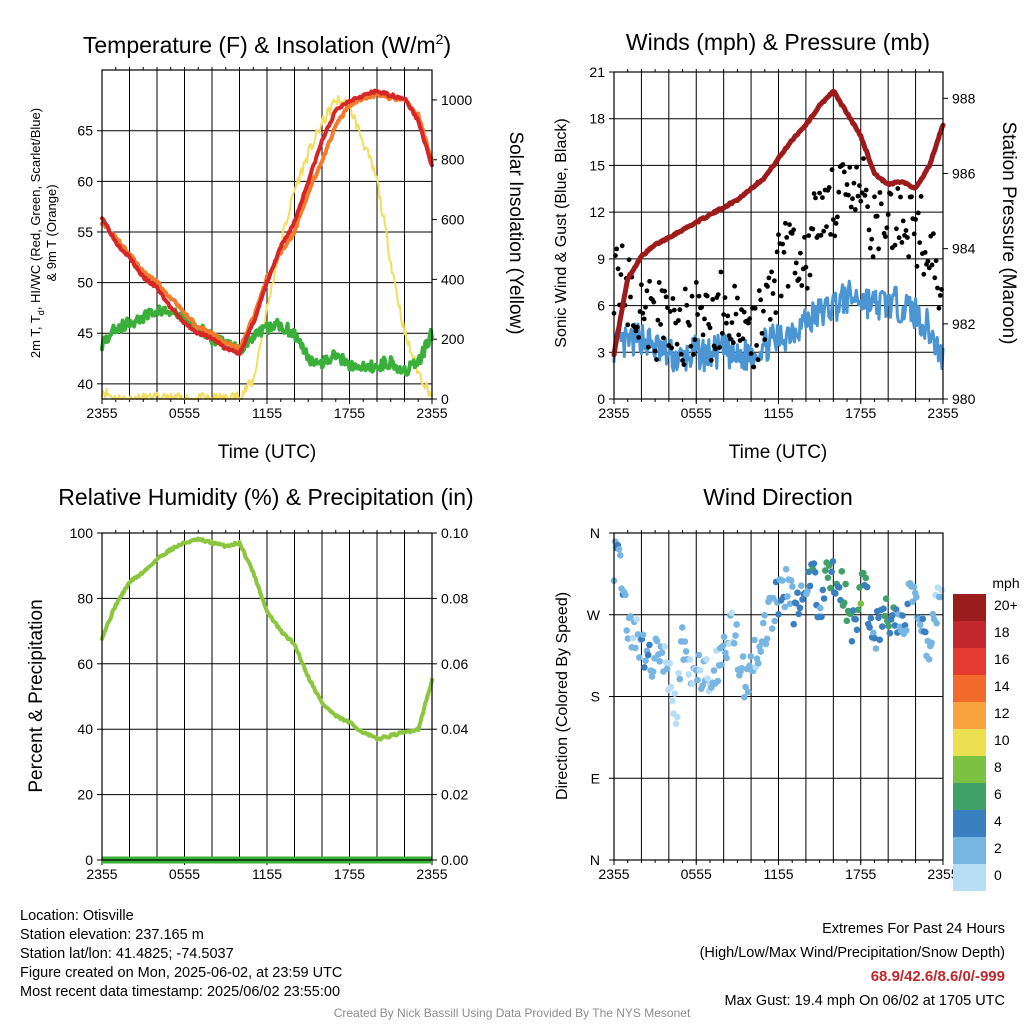 This screenshot has width=1024, height=1024. I want to click on winds-panel-title: Winds (mph) & Pressure (mb), so click(778, 42).